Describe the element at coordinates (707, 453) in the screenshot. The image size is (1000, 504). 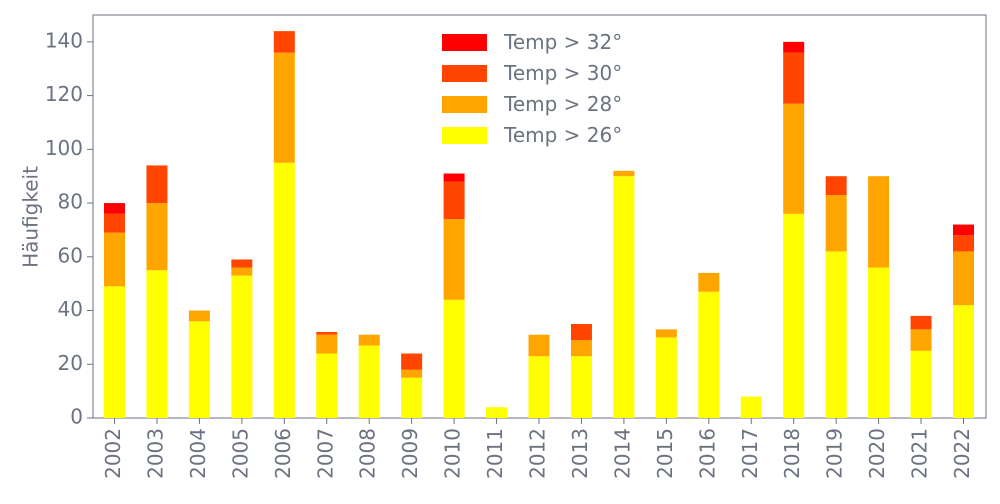
I see `x-tick-label: 2016` at that location.